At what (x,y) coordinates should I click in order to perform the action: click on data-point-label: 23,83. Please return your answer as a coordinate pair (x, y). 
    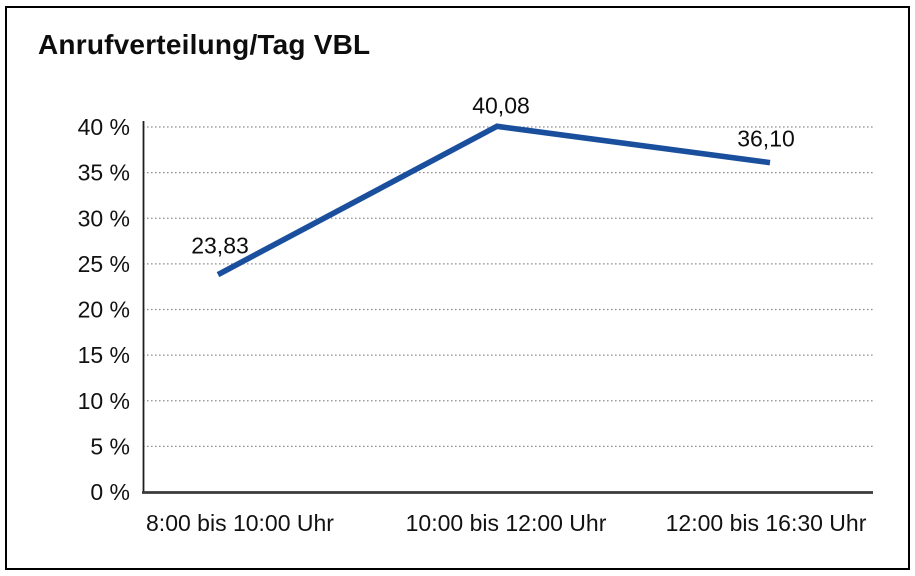
    Looking at the image, I should click on (220, 246).